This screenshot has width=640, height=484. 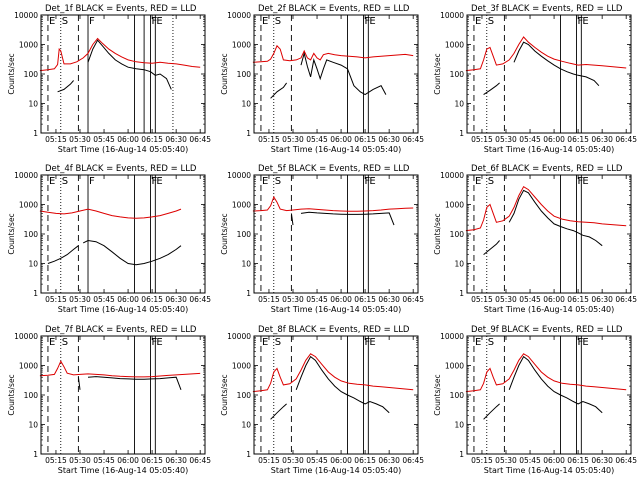 What do you see at coordinates (547, 169) in the screenshot?
I see `panel-title: Det_6f BLACK = Events, RED = LLD` at bounding box center [547, 169].